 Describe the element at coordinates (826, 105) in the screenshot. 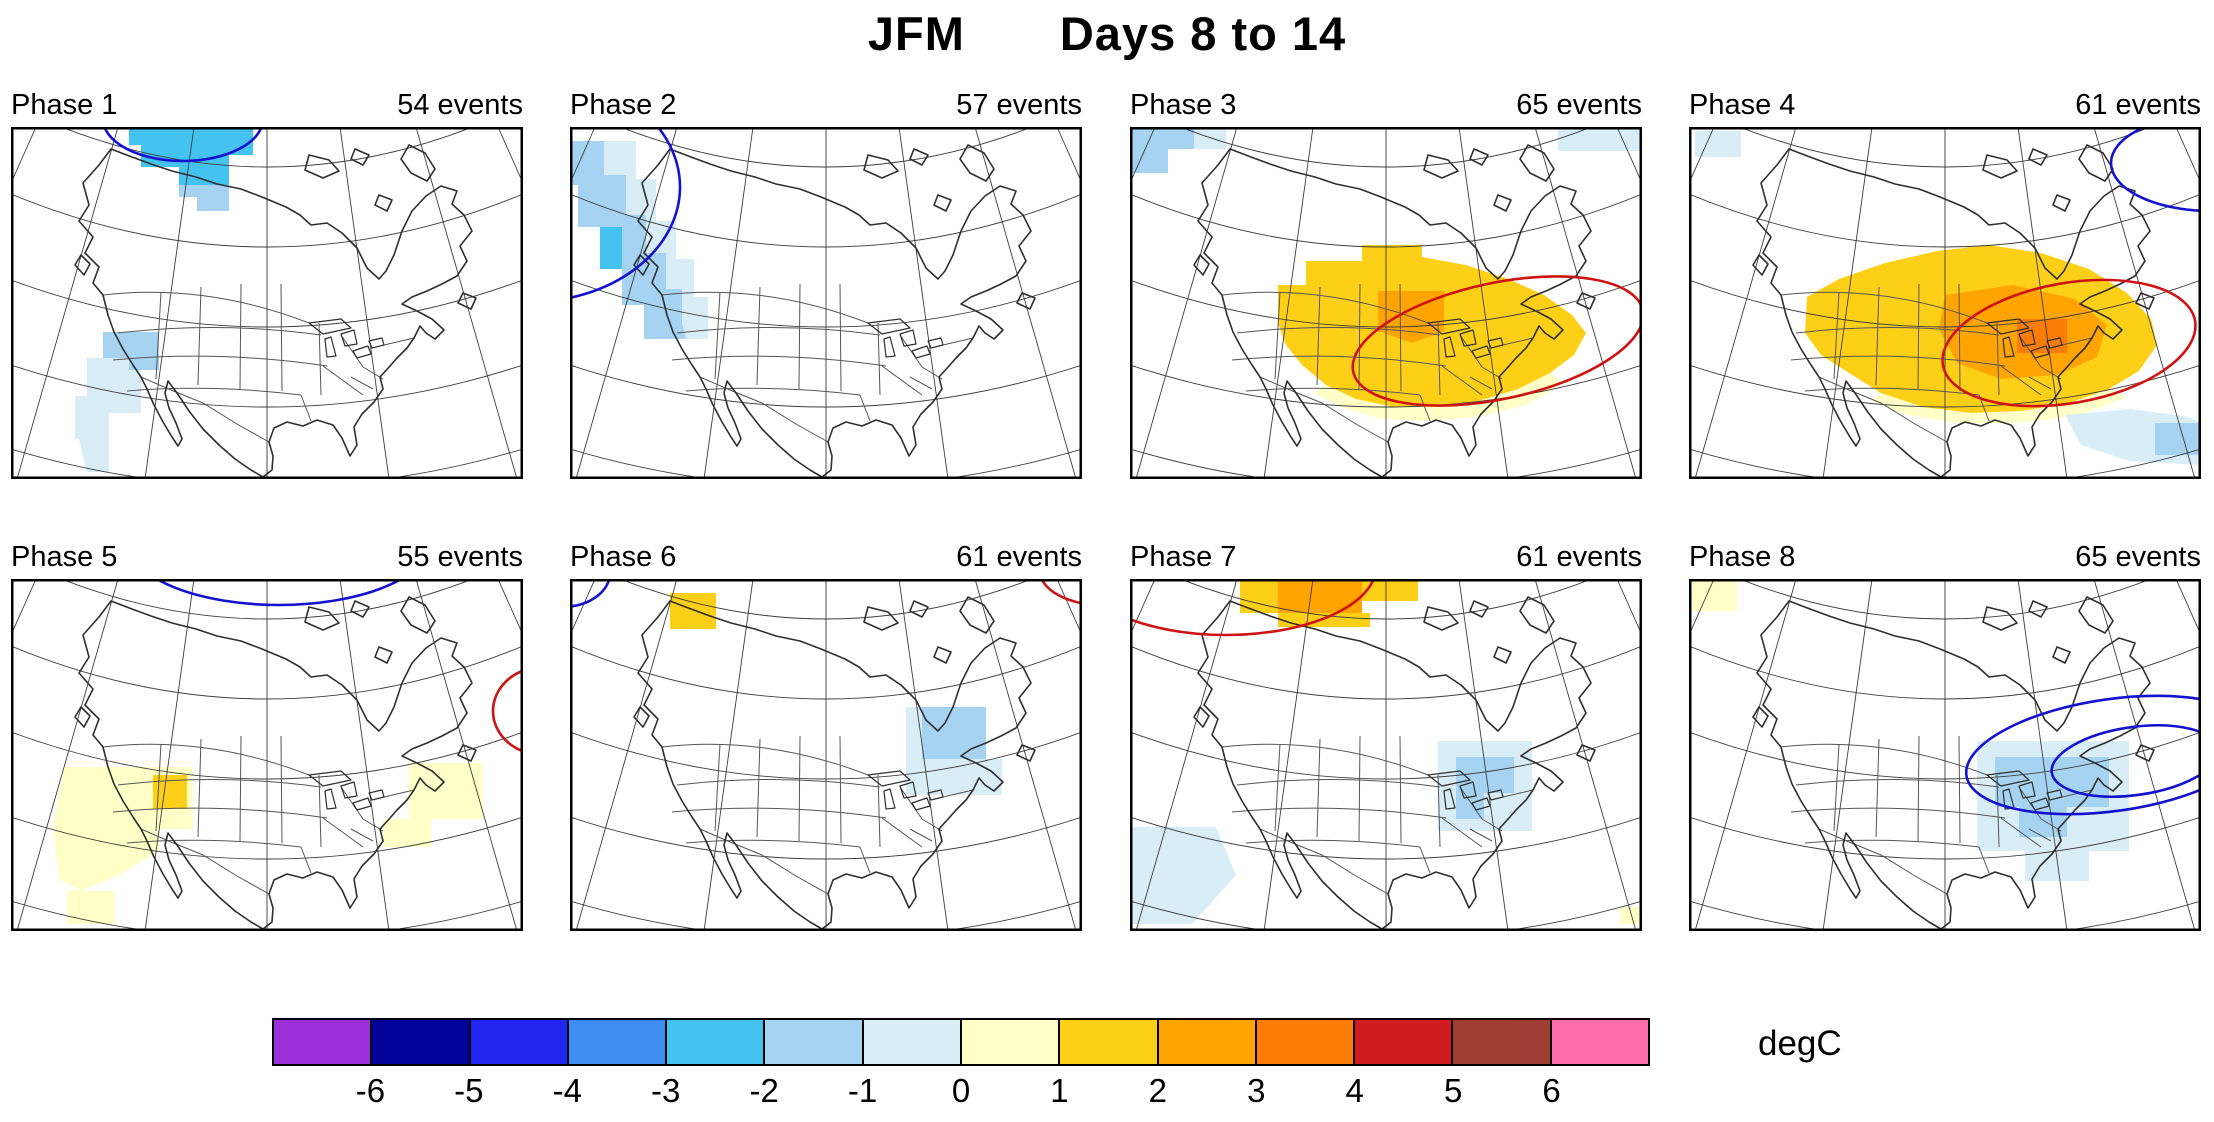

I see `panel-header: Phase 2 57 events` at that location.